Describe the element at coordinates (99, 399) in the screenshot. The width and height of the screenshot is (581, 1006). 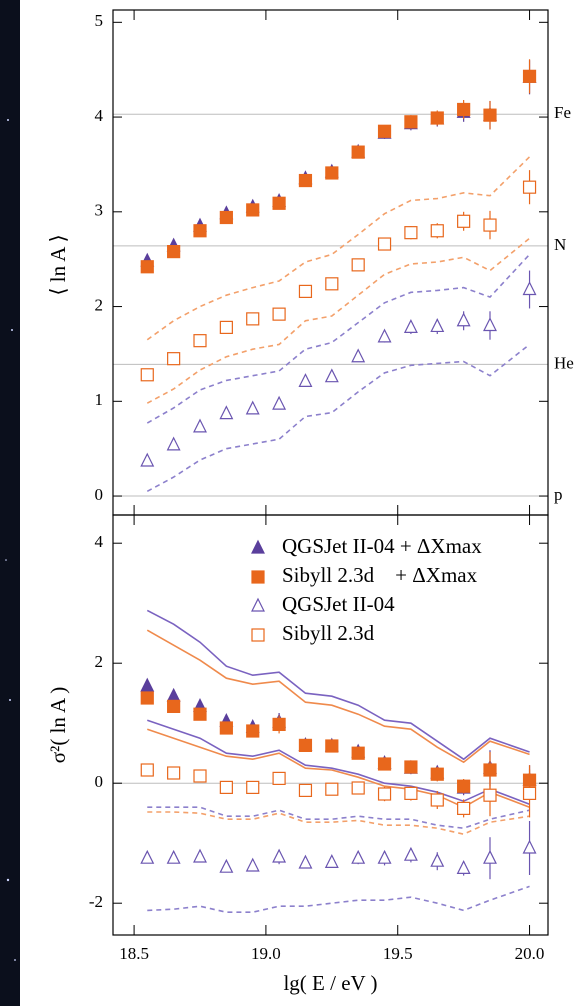
I see `y-tick-label: 1` at that location.